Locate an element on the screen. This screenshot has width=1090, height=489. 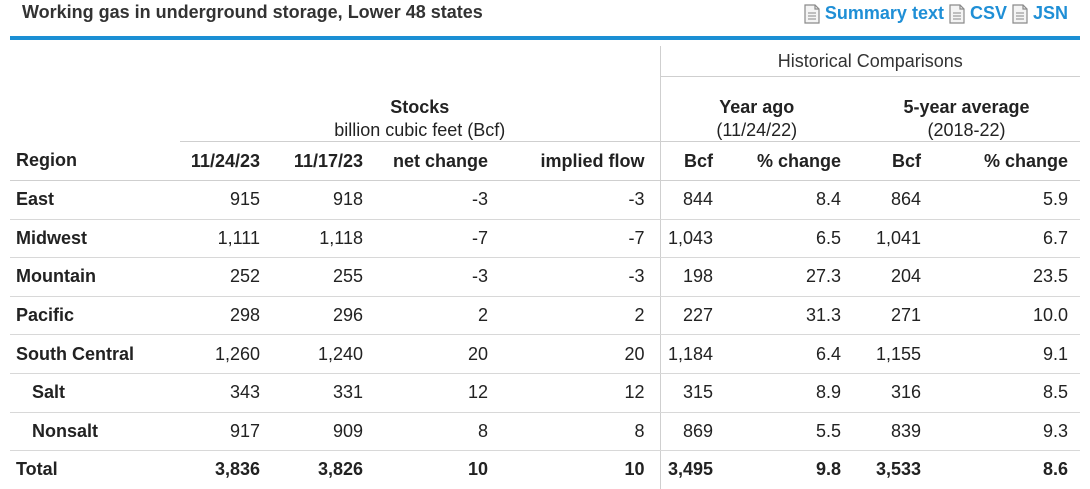
table-cell: 3,495 is located at coordinates (697, 469).